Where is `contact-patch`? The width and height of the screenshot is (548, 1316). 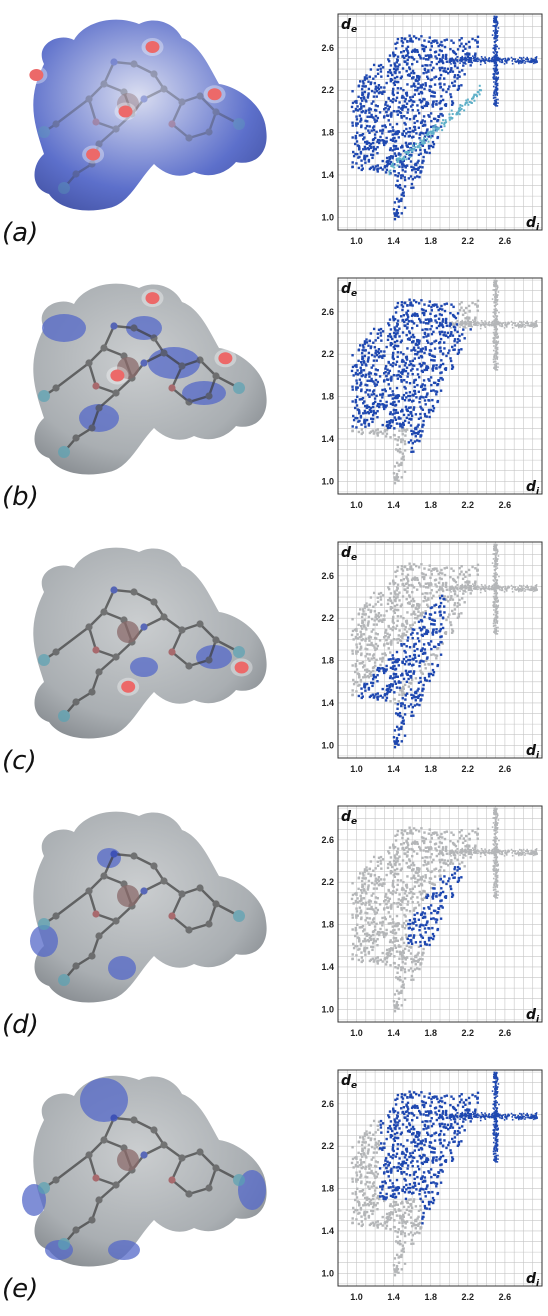
contact-patch is located at coordinates (144, 328).